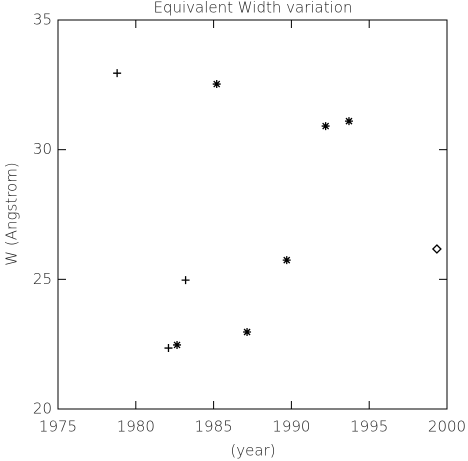 Image resolution: width=468 pixels, height=461 pixels. I want to click on y-tick-label: 25, so click(42, 279).